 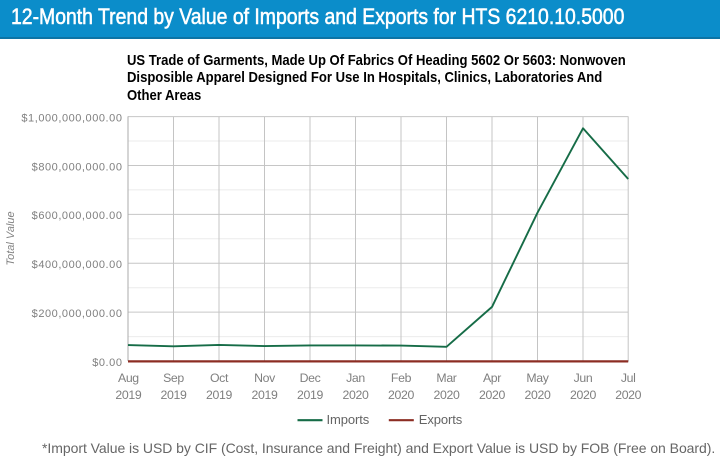 I want to click on svg-text: $0.00, so click(x=107, y=363).